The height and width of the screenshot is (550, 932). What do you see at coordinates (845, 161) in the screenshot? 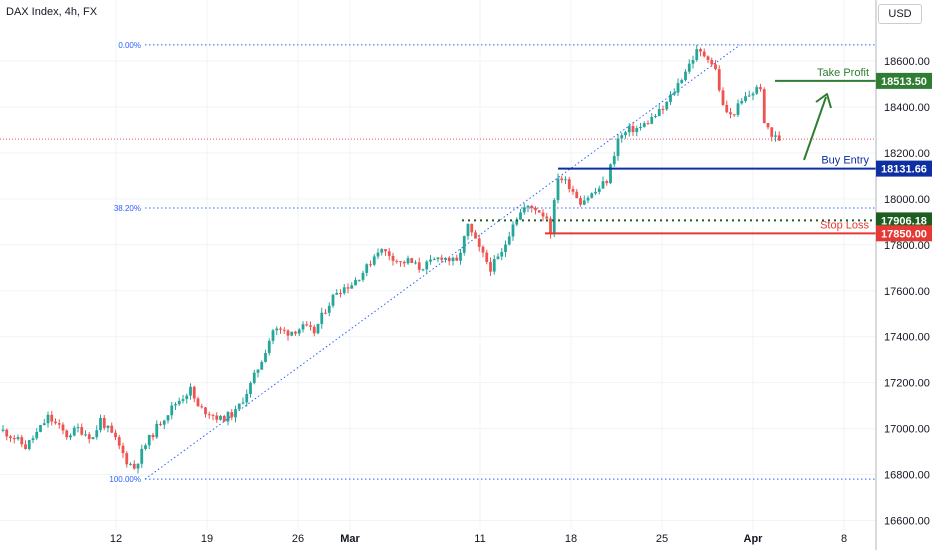
I see `price-level-label: Buy Entry` at bounding box center [845, 161].